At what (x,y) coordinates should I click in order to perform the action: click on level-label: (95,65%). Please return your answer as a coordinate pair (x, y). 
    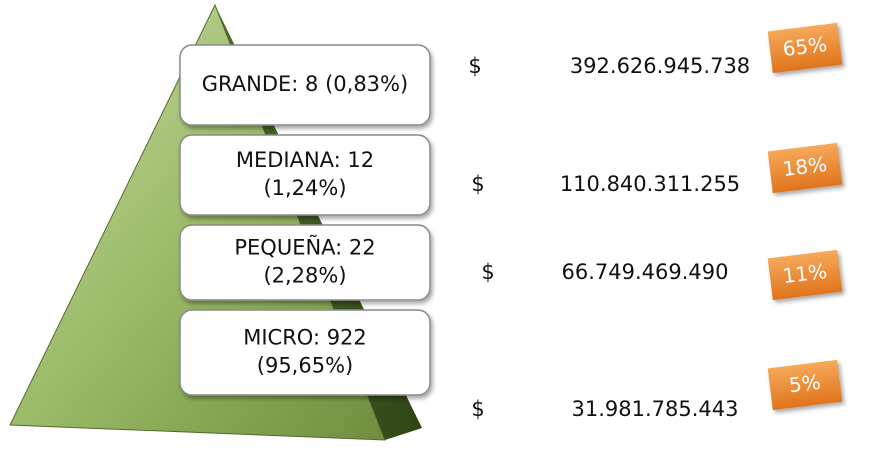
    Looking at the image, I should click on (305, 366).